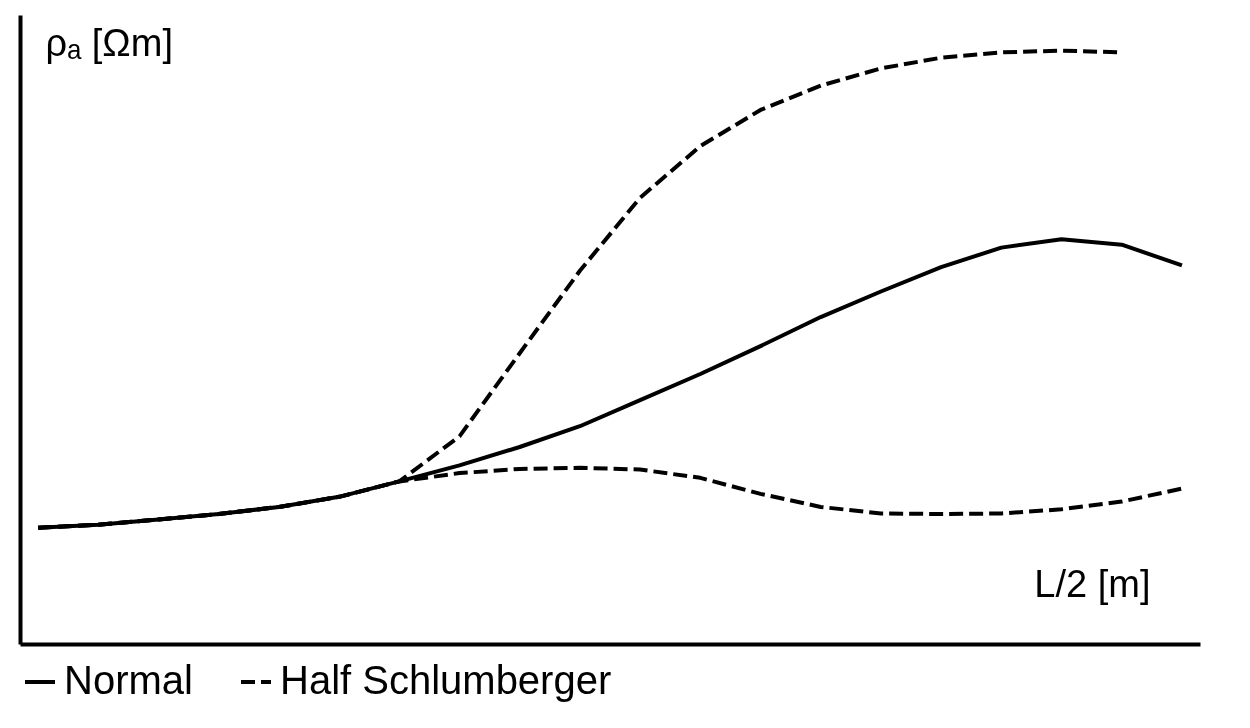 Image resolution: width=1250 pixels, height=728 pixels. Describe the element at coordinates (446, 680) in the screenshot. I see `legend-label: Half Schlumberger` at that location.